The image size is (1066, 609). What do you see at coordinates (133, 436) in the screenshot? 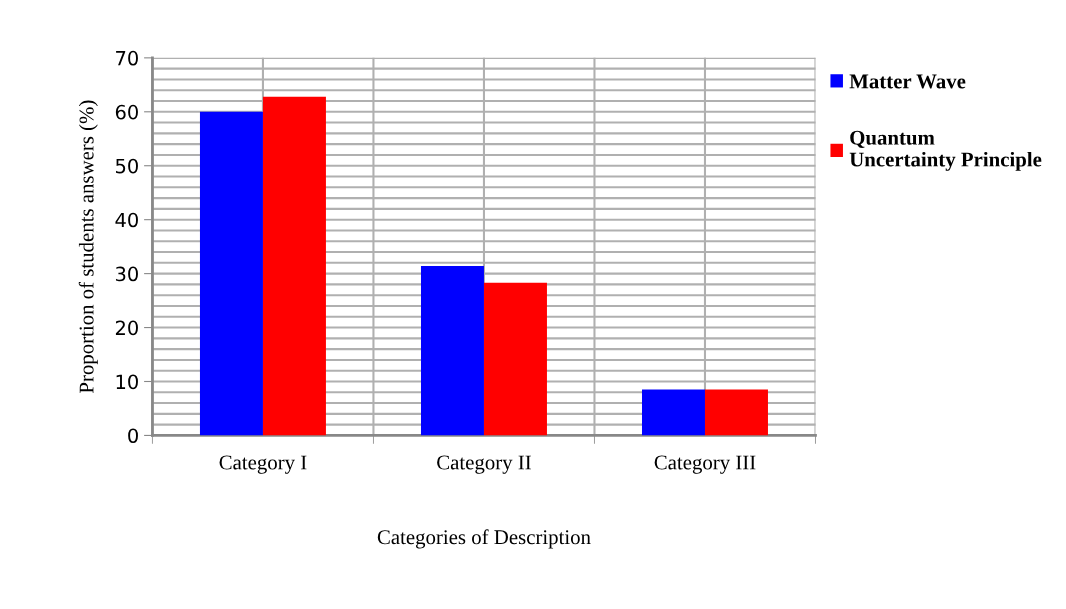
I see `y-tick-label: 0` at bounding box center [133, 436].